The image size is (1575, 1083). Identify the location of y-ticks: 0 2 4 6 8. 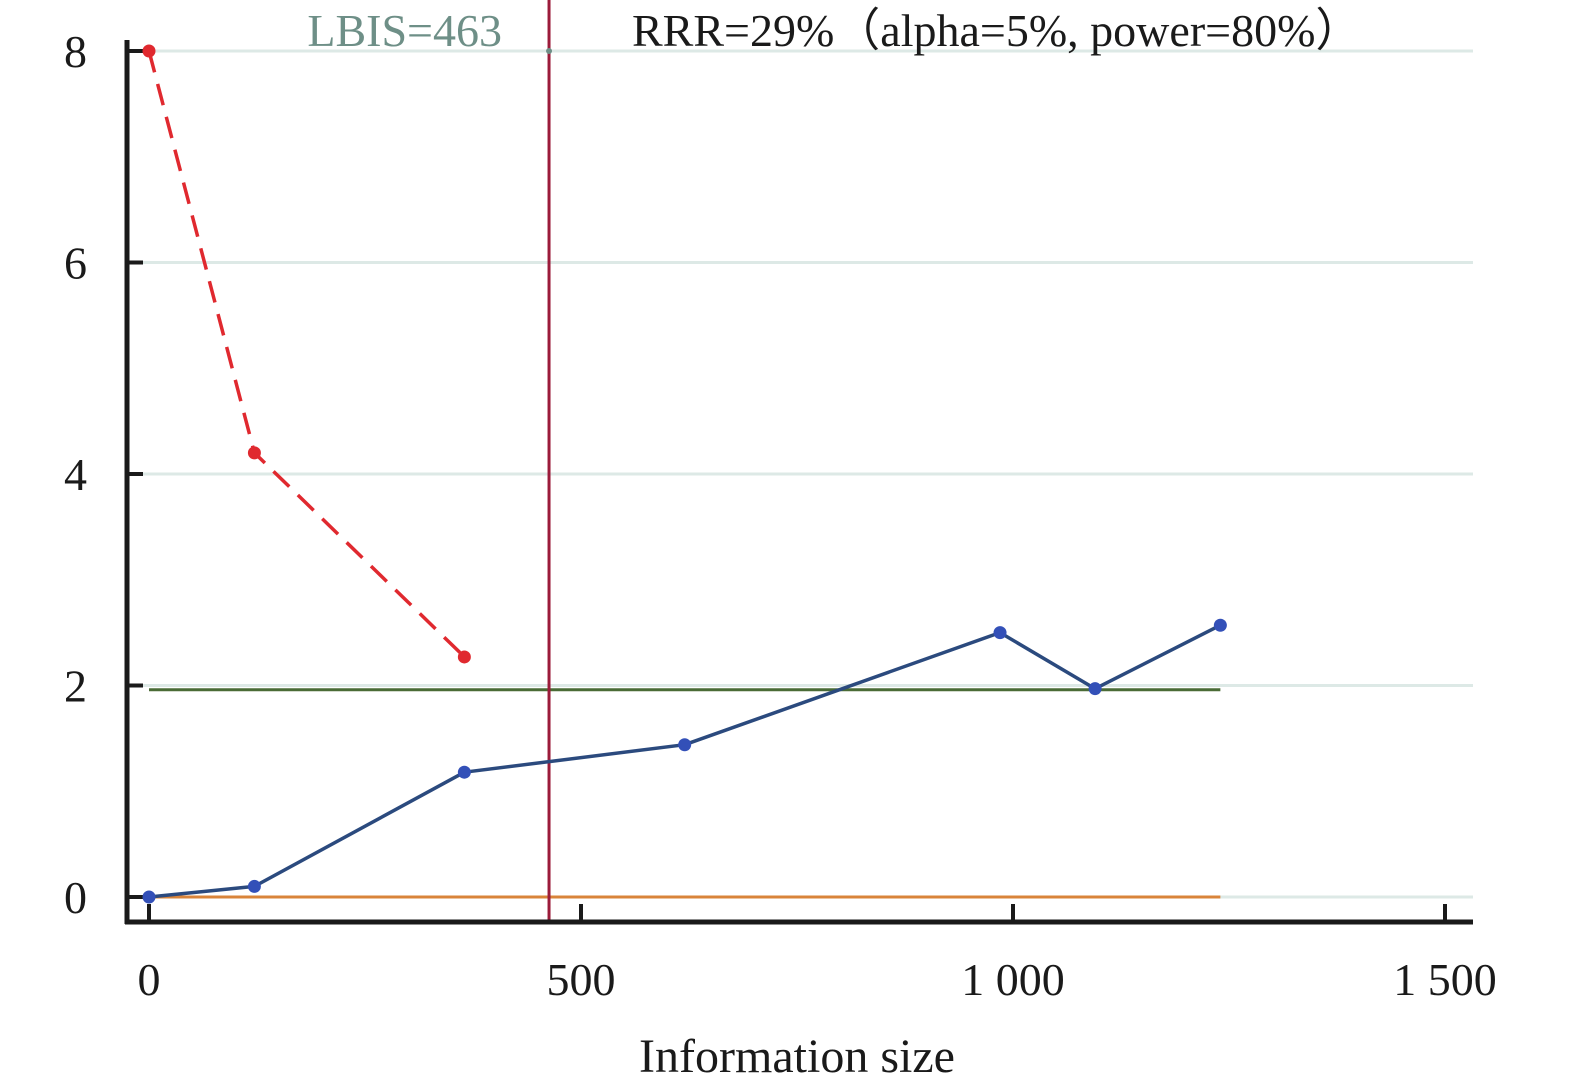
(103, 474).